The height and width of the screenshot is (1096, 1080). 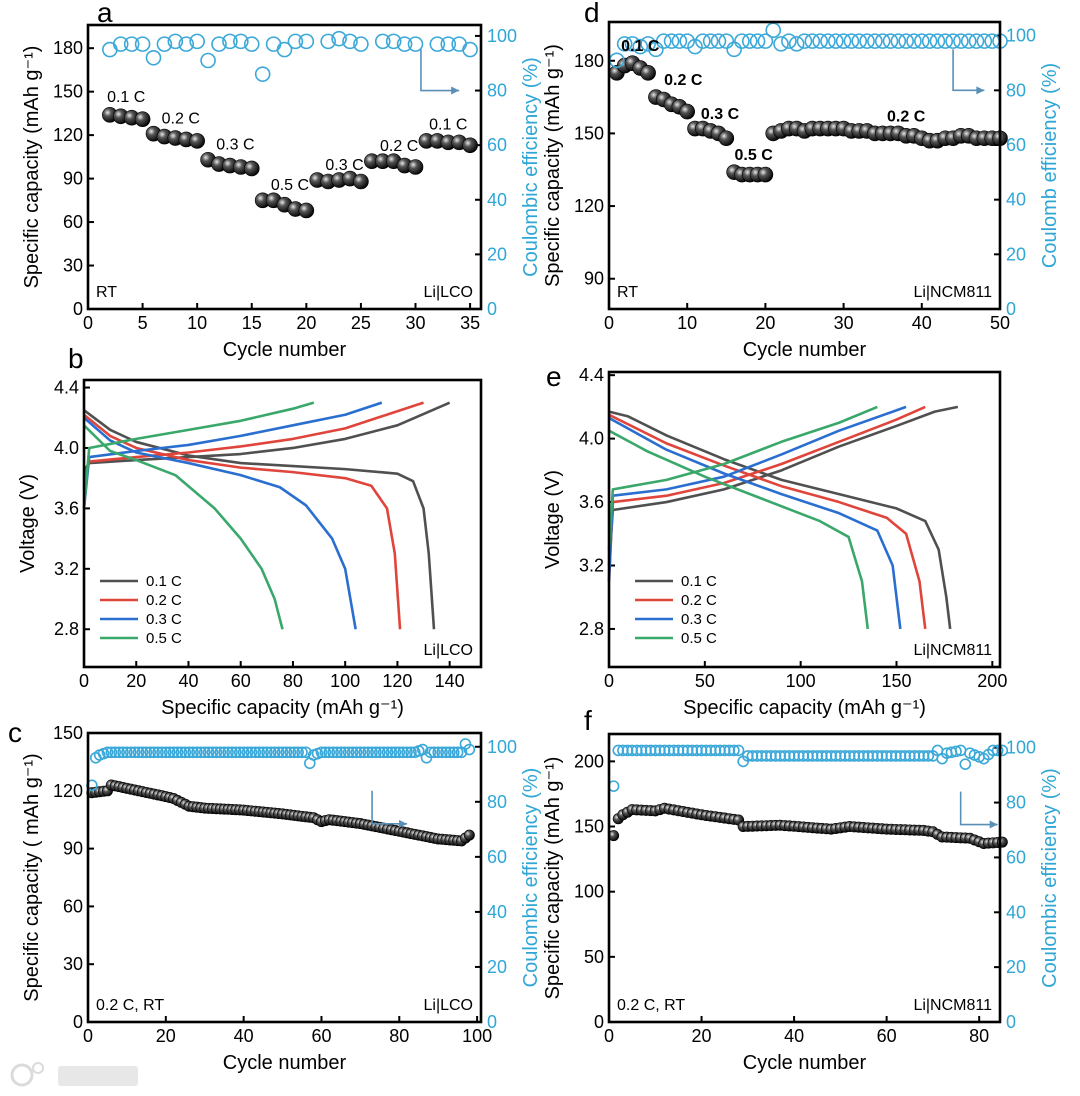 I want to click on cell-label: Li|LCO, so click(x=448, y=650).